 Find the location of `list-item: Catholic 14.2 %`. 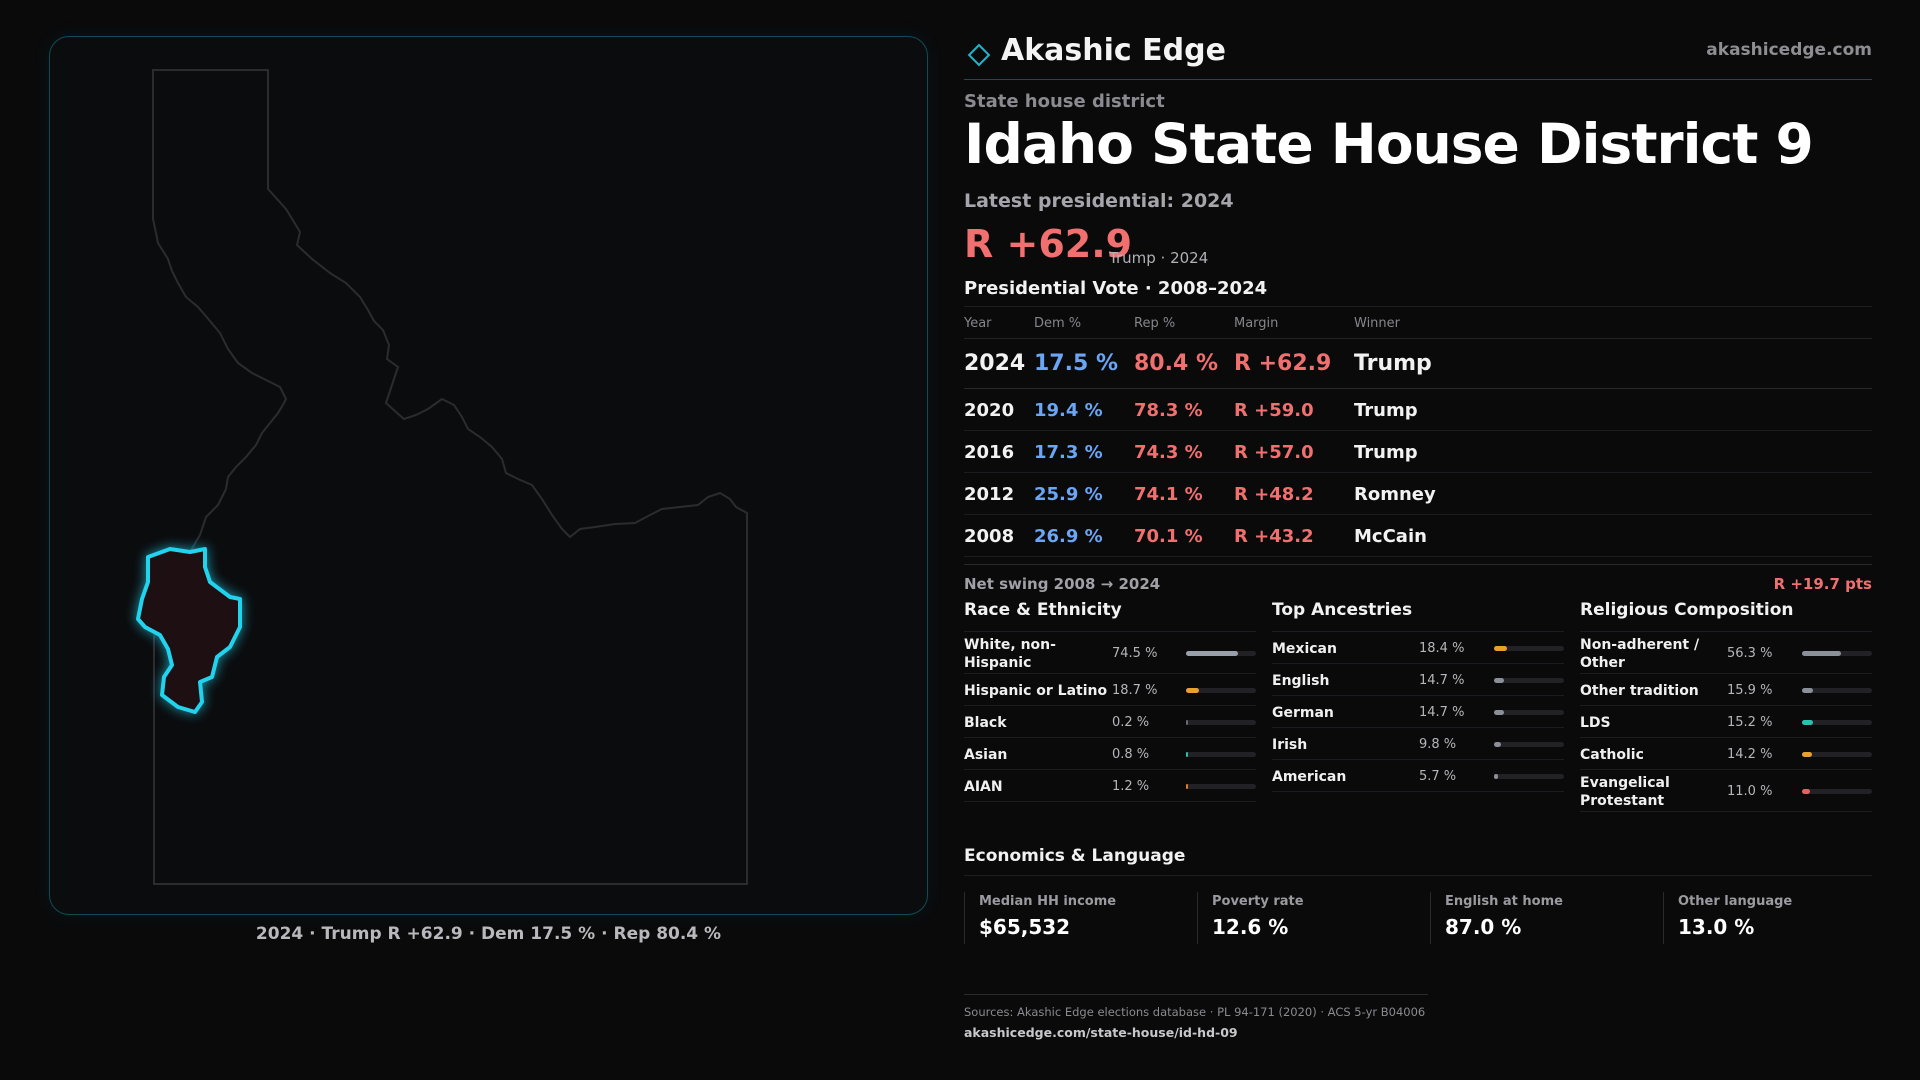

list-item: Catholic 14.2 % is located at coordinates (1726, 754).